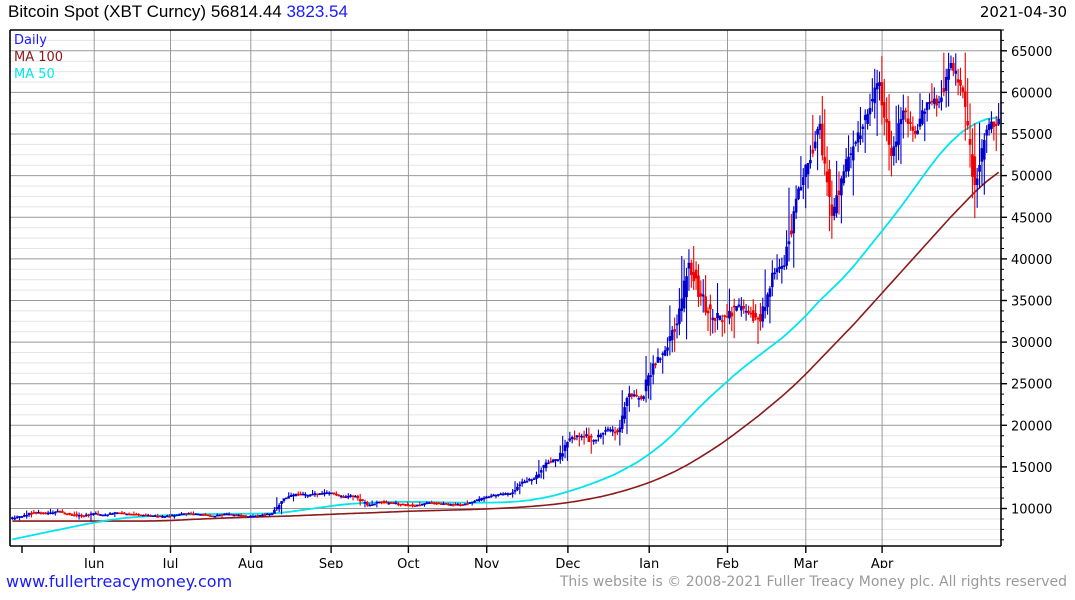 This screenshot has width=1075, height=600. What do you see at coordinates (317, 11) in the screenshot?
I see `price-change: 3823.54` at bounding box center [317, 11].